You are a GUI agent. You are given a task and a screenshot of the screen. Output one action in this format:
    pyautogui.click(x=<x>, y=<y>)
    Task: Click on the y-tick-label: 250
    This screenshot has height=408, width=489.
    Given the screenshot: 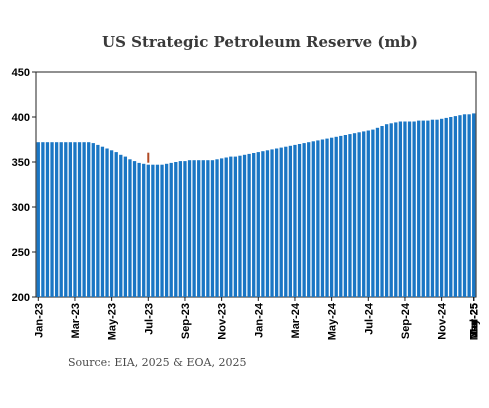 What is the action you would take?
    pyautogui.click(x=21, y=253)
    